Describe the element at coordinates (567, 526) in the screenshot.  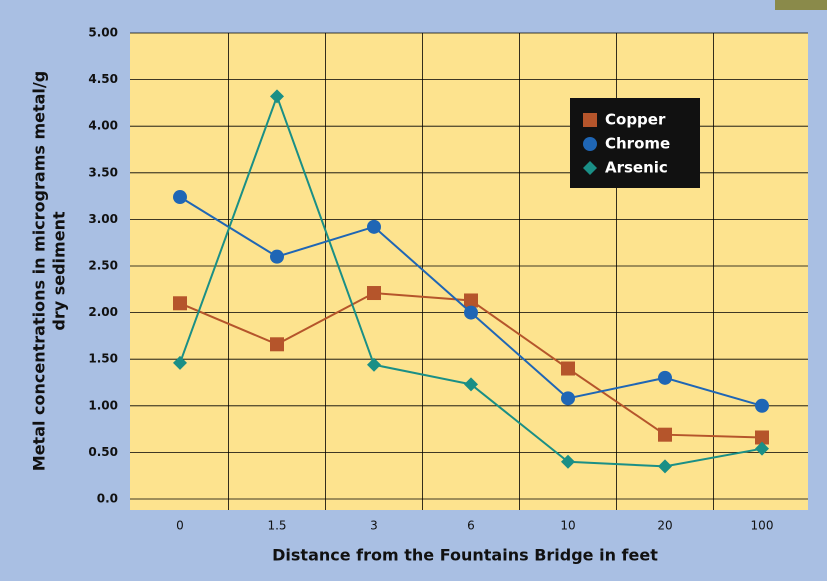
I see `x-tick-label: 10` at that location.